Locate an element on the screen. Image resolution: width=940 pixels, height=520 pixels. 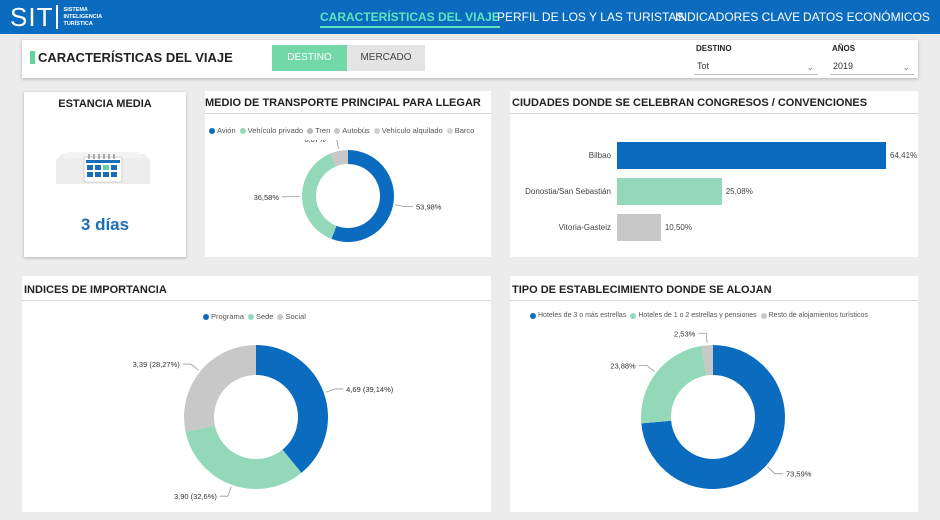
estancia-media-value: 3 días is located at coordinates (105, 224).